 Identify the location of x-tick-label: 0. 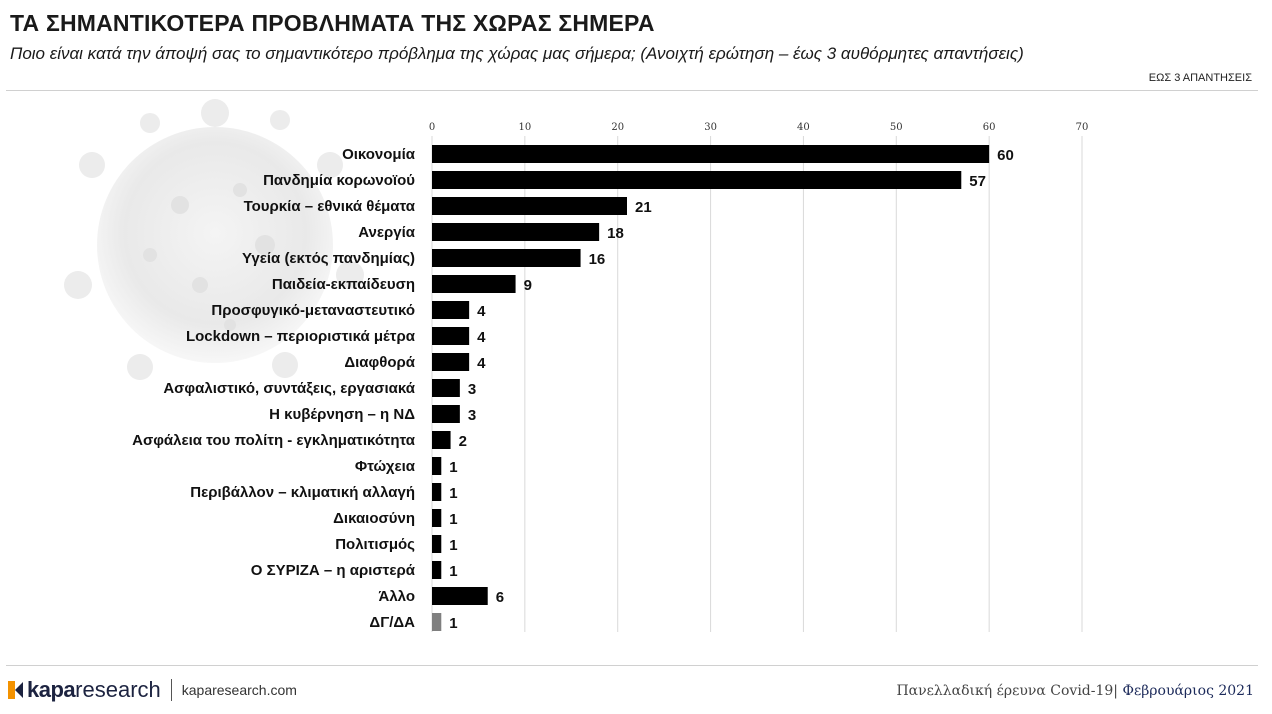
(432, 127).